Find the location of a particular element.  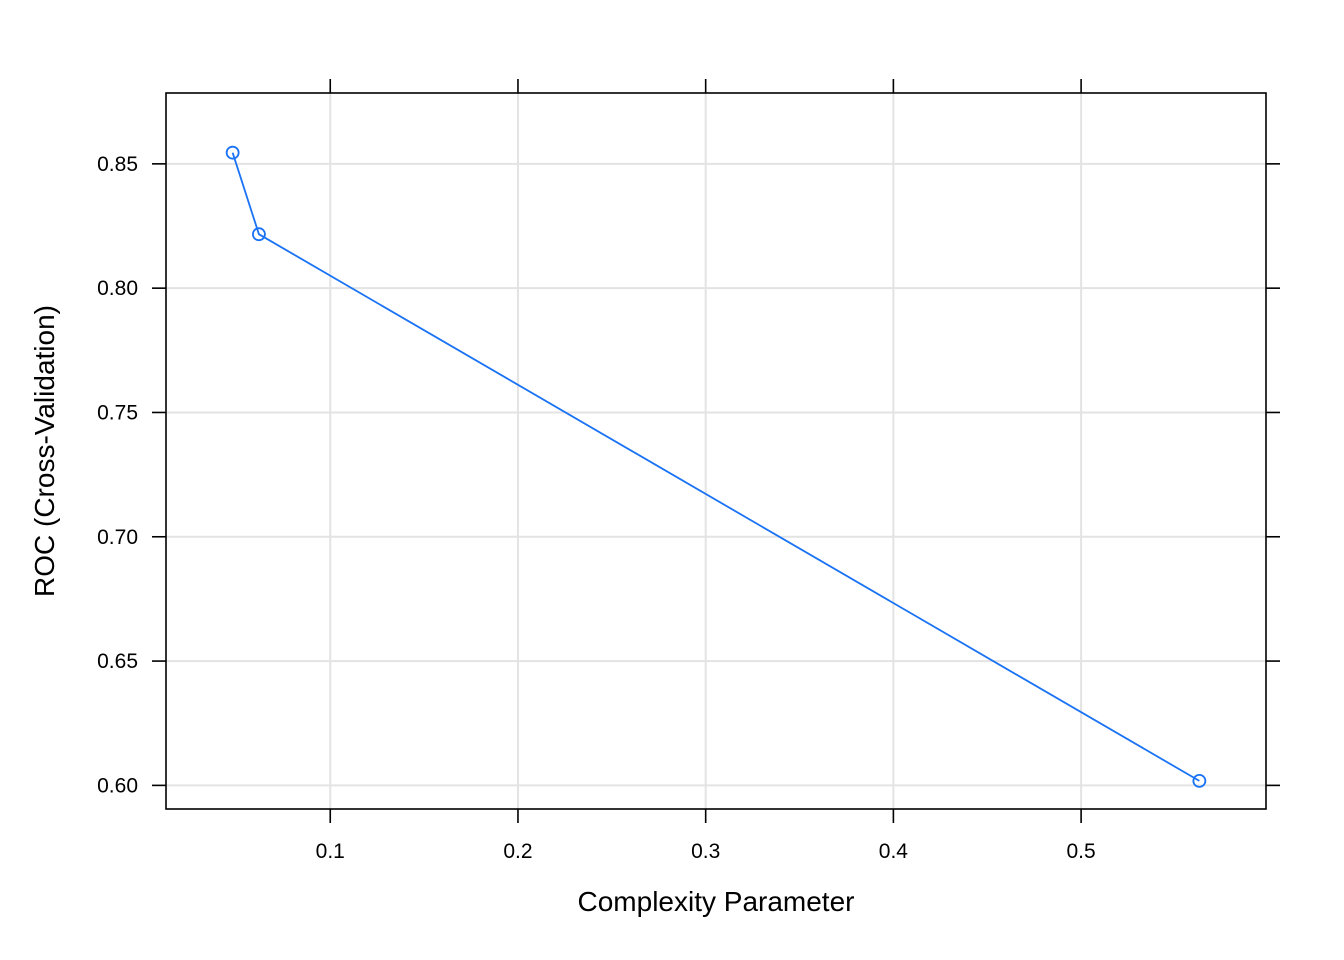

x-tick-label: 0.1 is located at coordinates (330, 851).